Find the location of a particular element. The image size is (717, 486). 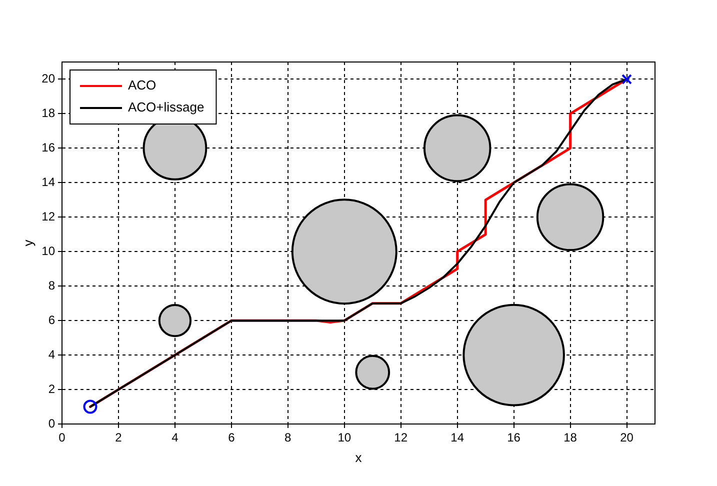

y-tick-label: 0 is located at coordinates (52, 423).